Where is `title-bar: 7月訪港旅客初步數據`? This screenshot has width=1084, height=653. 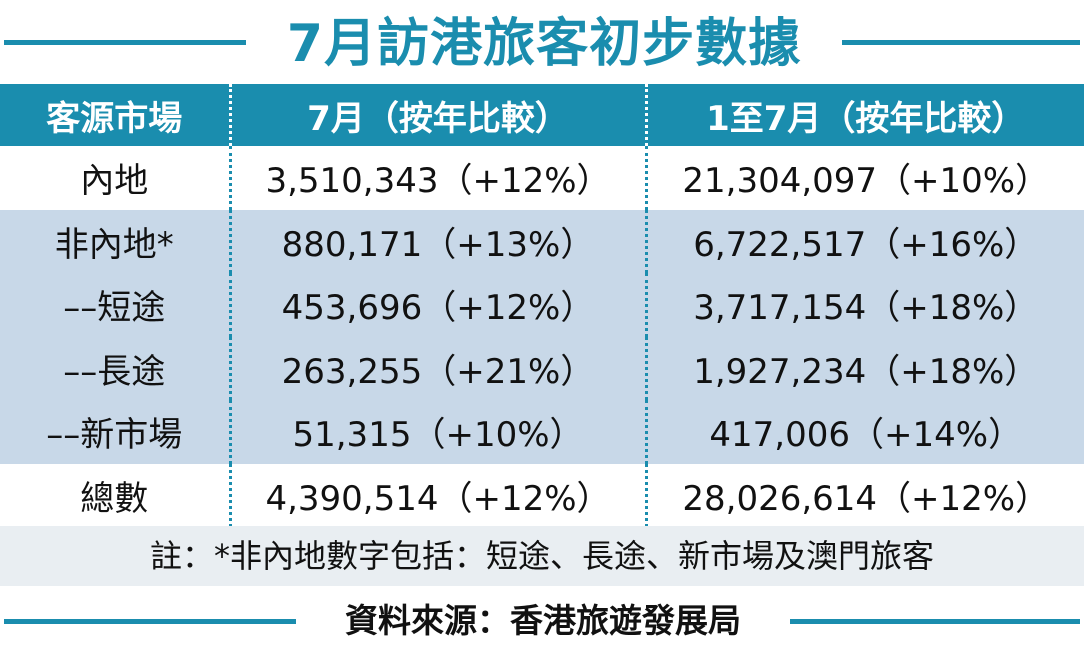 title-bar: 7月訪港旅客初步數據 is located at coordinates (542, 42).